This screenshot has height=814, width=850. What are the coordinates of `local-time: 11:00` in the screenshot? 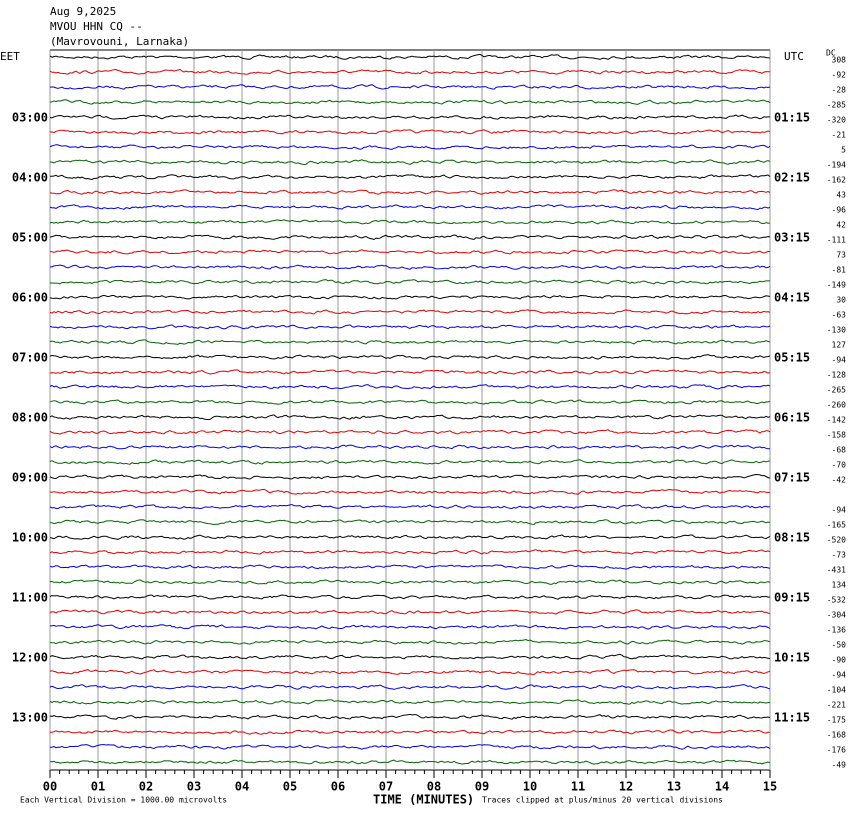 It's located at (30, 598).